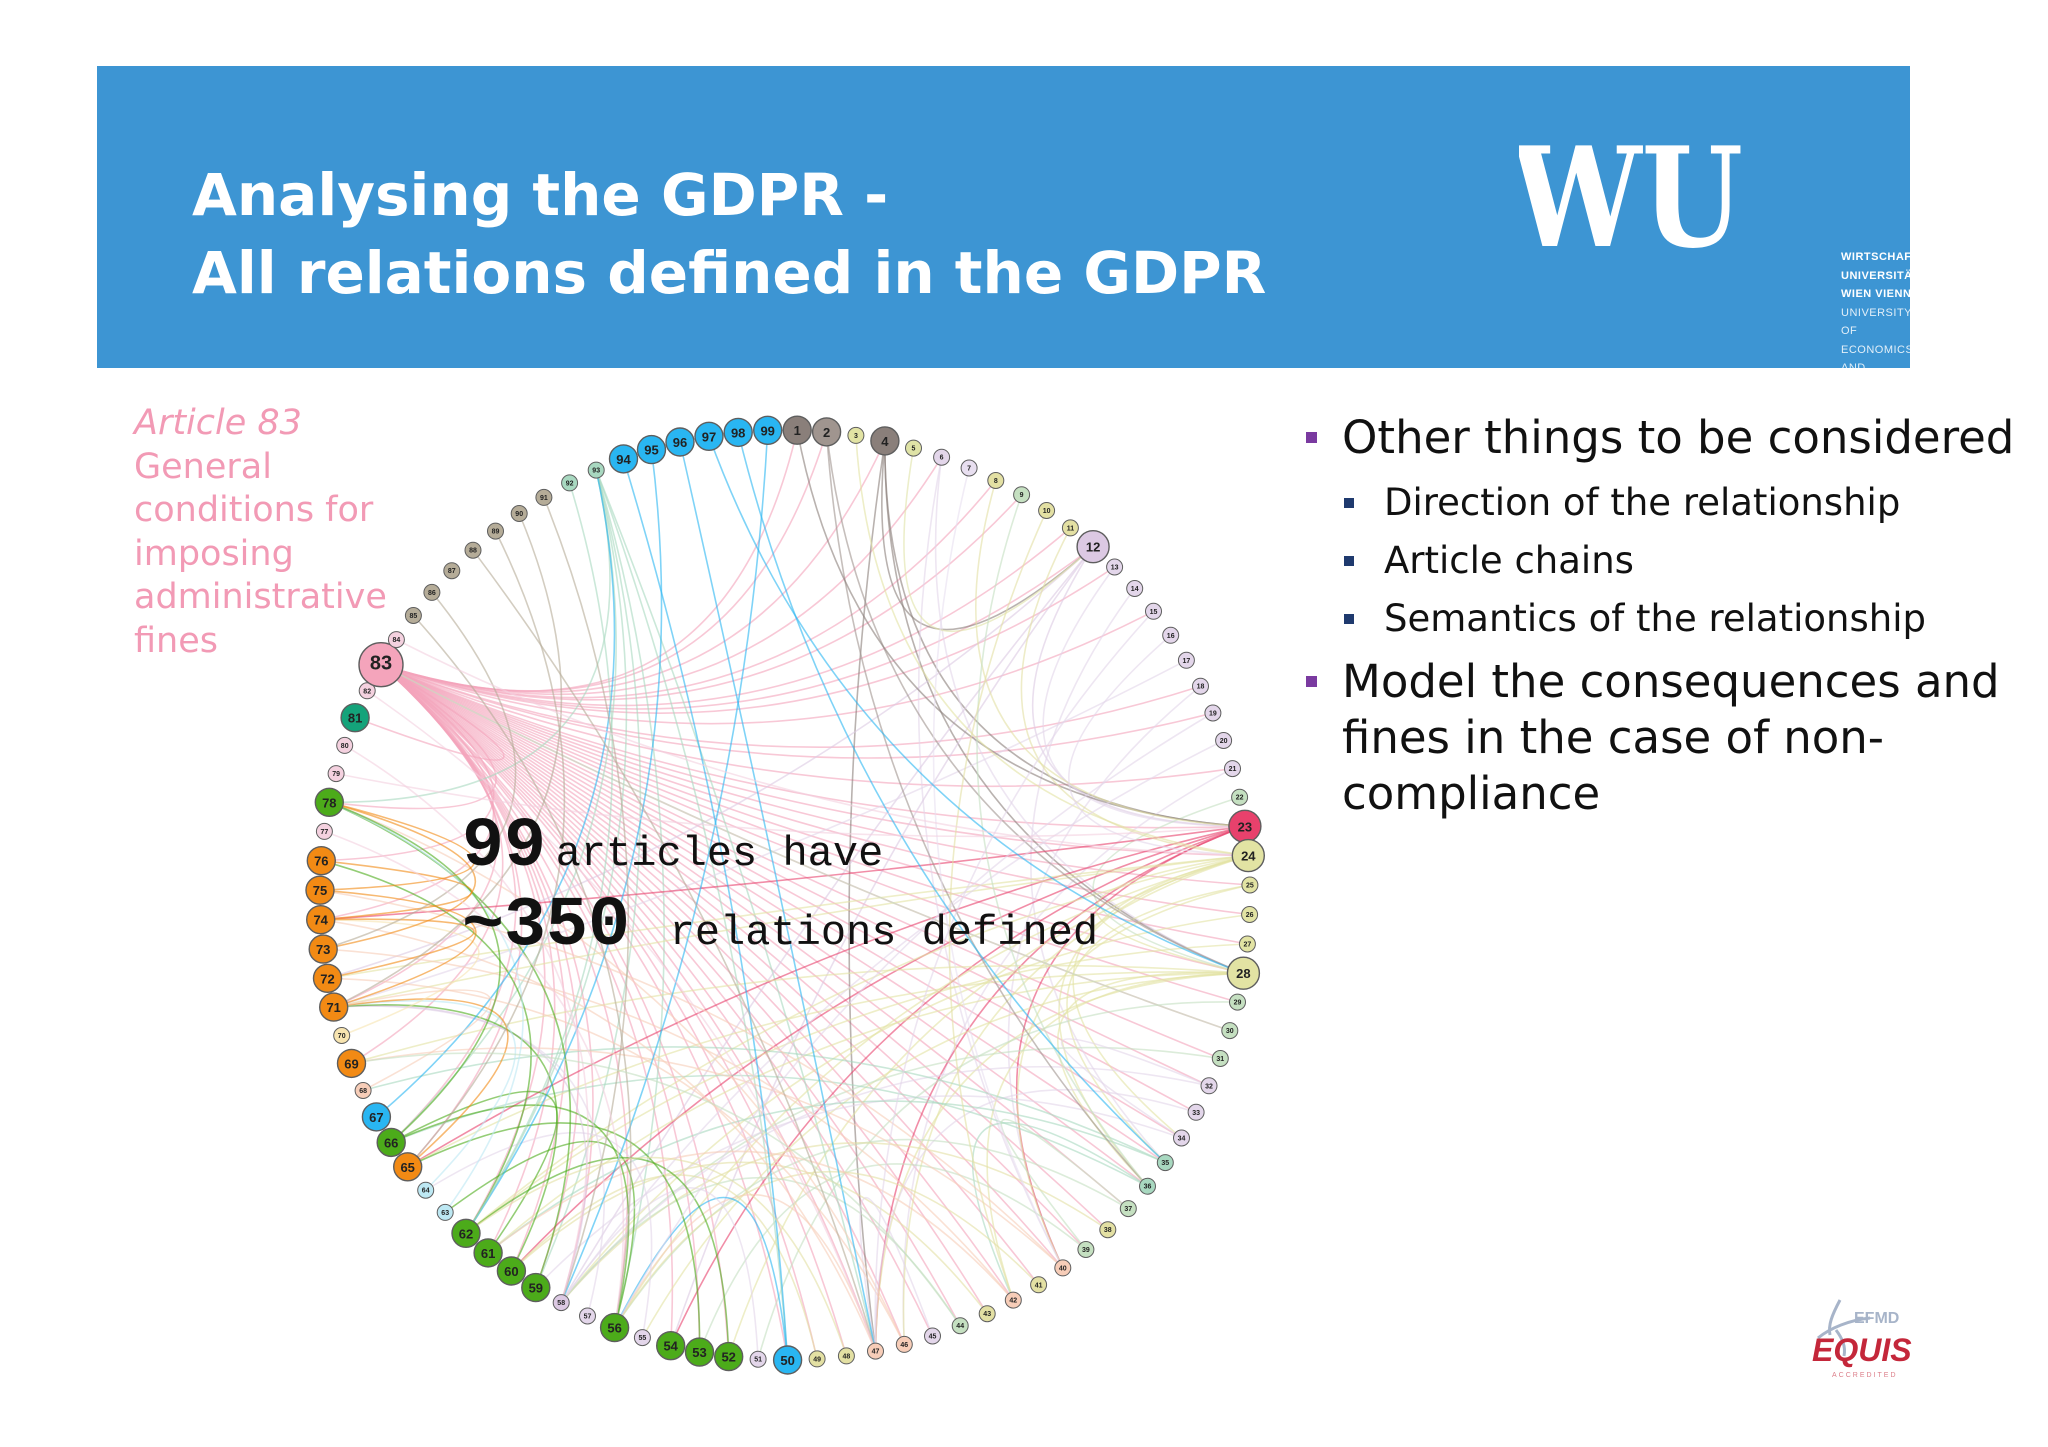  I want to click on article-node: 77, so click(324, 831).